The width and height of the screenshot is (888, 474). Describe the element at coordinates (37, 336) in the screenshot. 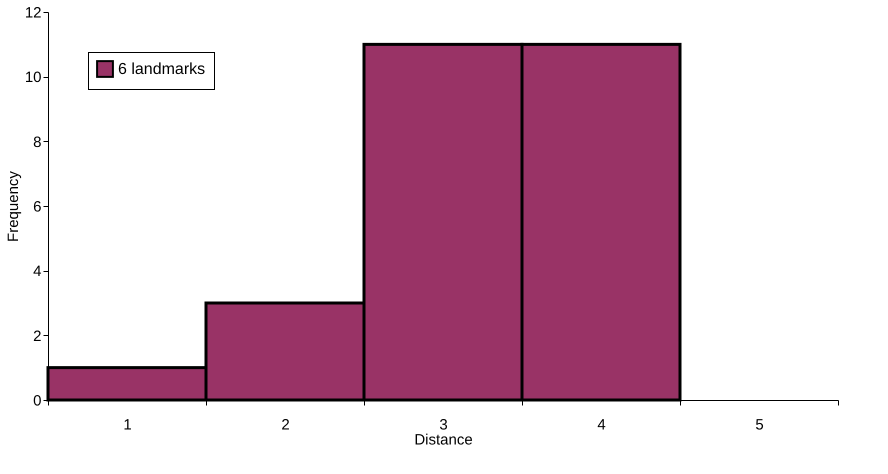

I see `y-tick-label: 2` at that location.